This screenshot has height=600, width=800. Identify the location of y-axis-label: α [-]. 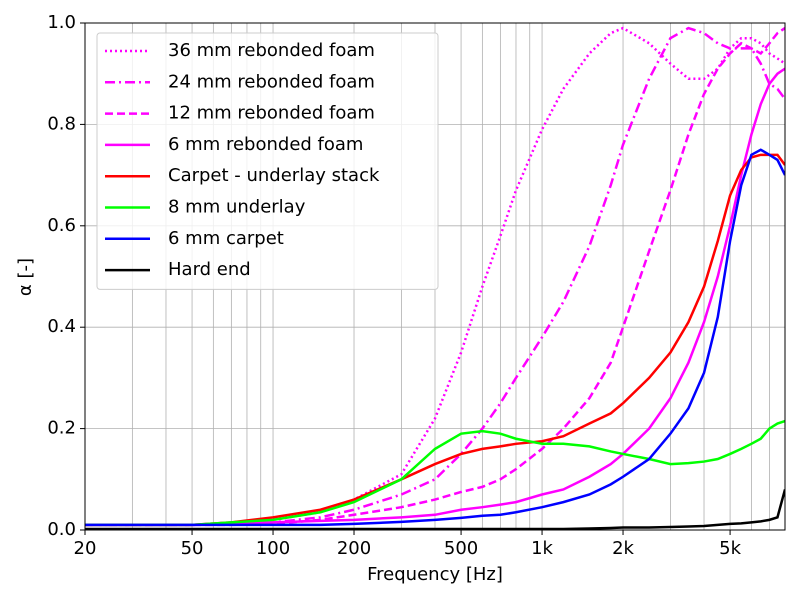
(25, 277).